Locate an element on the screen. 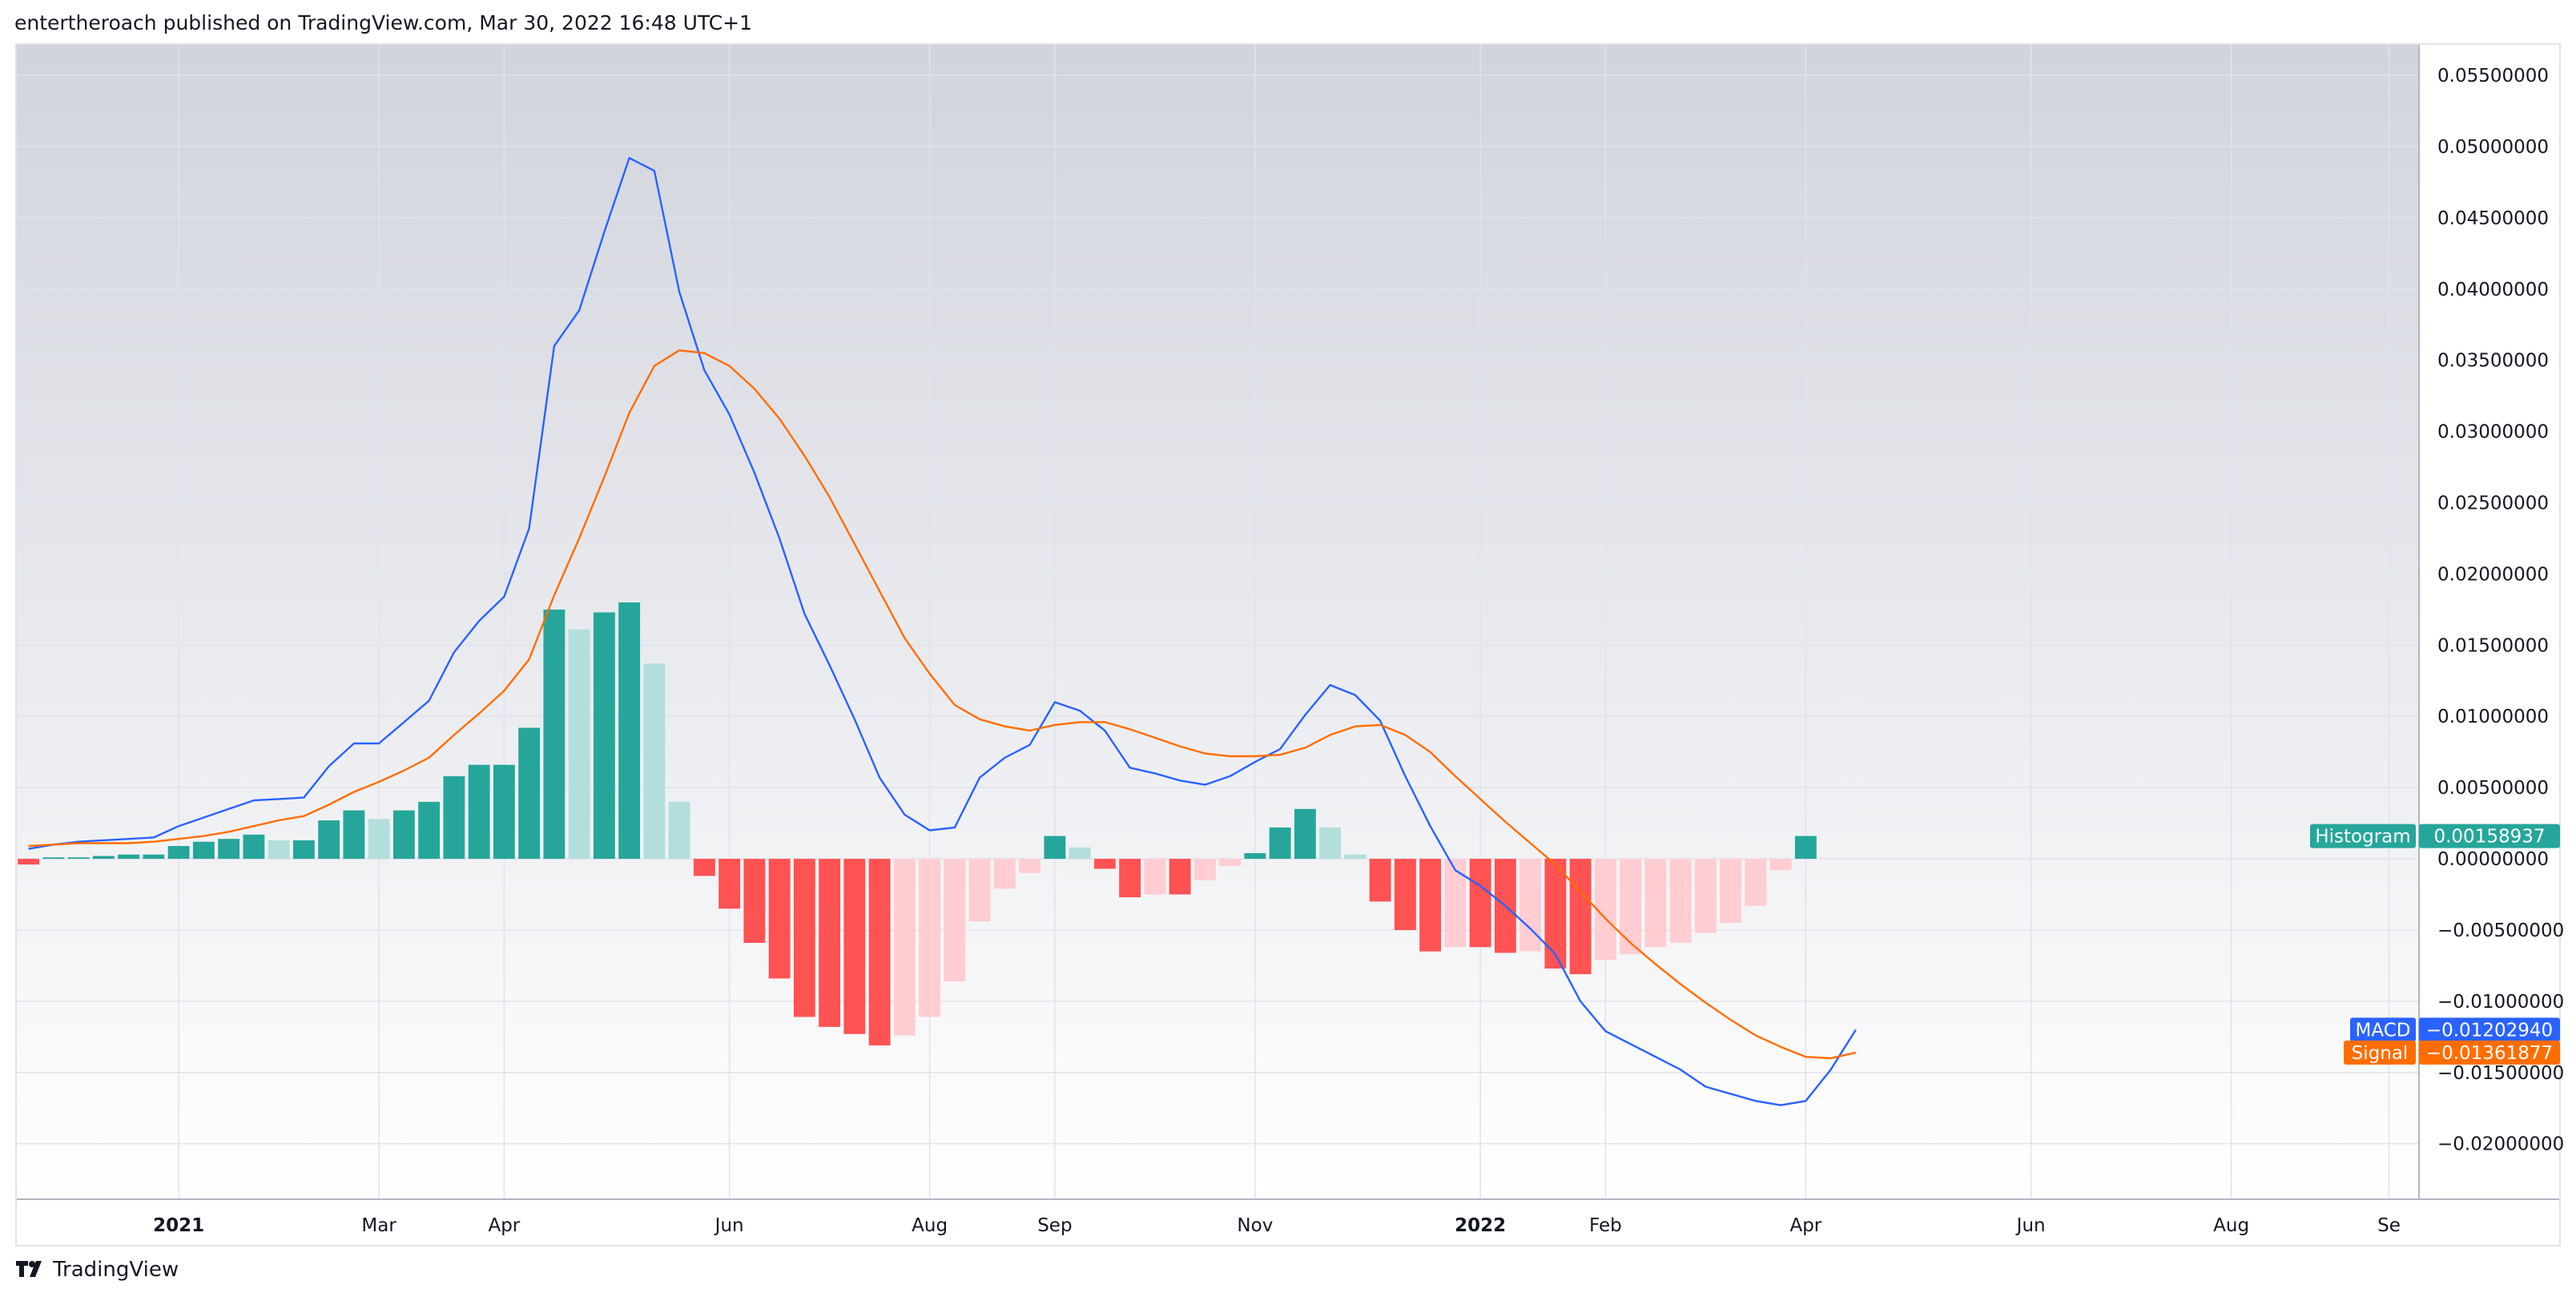  time-axis: 2021 Mar Apr Jun Aug Sep Nov 2022 Feb Apr Jun Aug Se is located at coordinates (1277, 1226).